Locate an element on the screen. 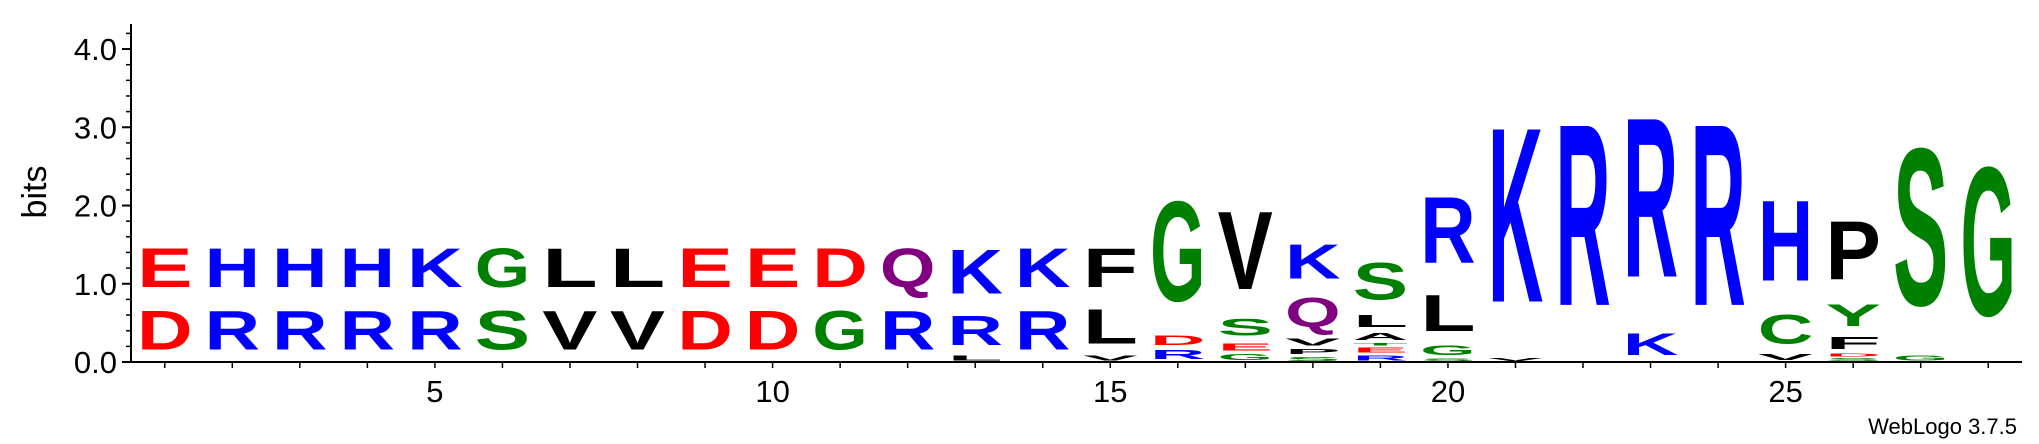  stack-position-12: RQ is located at coordinates (907, 299).